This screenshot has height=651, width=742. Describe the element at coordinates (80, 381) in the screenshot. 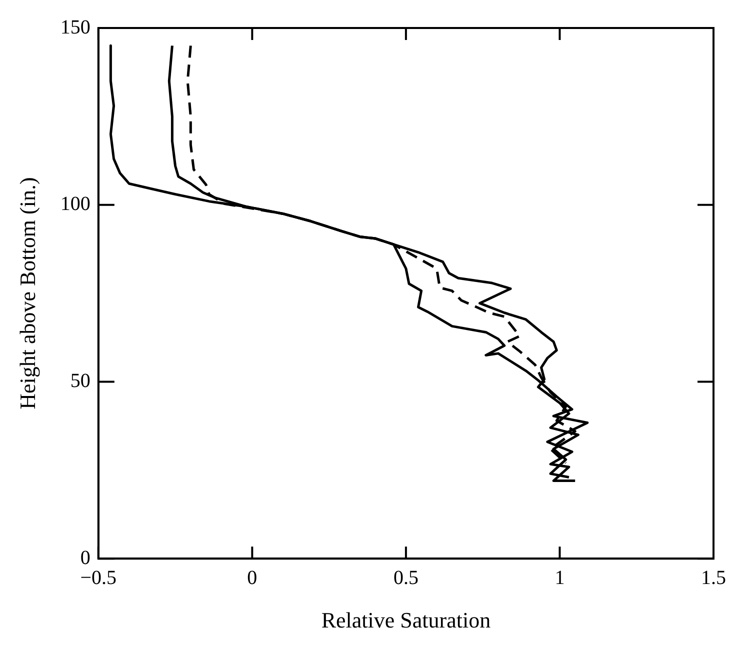

I see `y-tick-label: 50` at that location.